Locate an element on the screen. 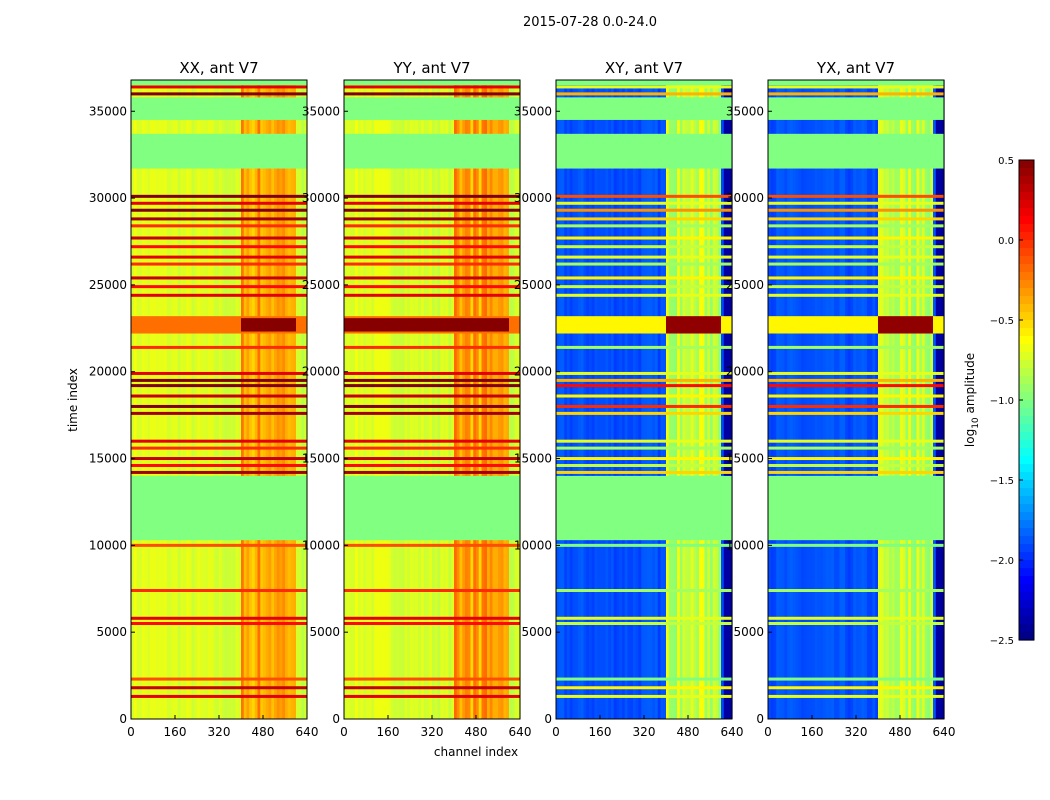 This screenshot has height=800, width=1050. heatmap-flagged-region is located at coordinates (219, 508).